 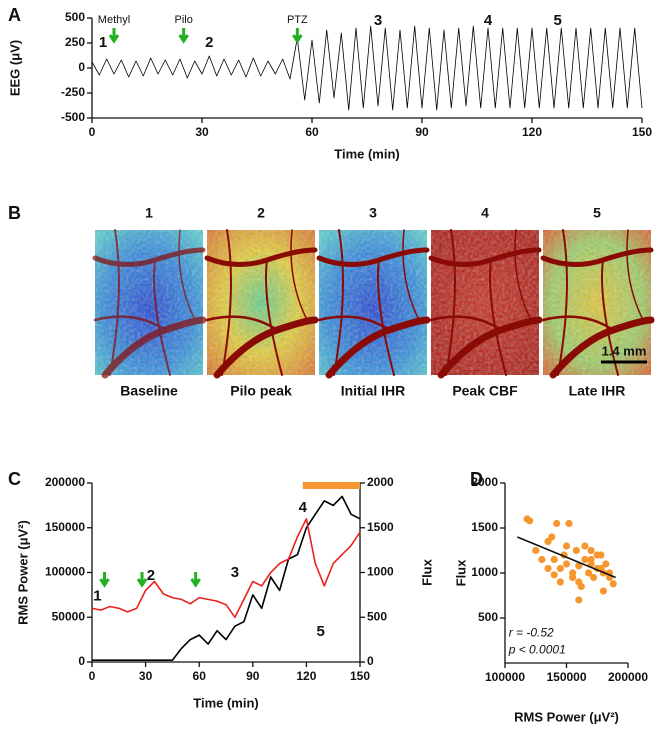 What do you see at coordinates (484, 572) in the screenshot?
I see `y-tick-label: 1000` at bounding box center [484, 572].